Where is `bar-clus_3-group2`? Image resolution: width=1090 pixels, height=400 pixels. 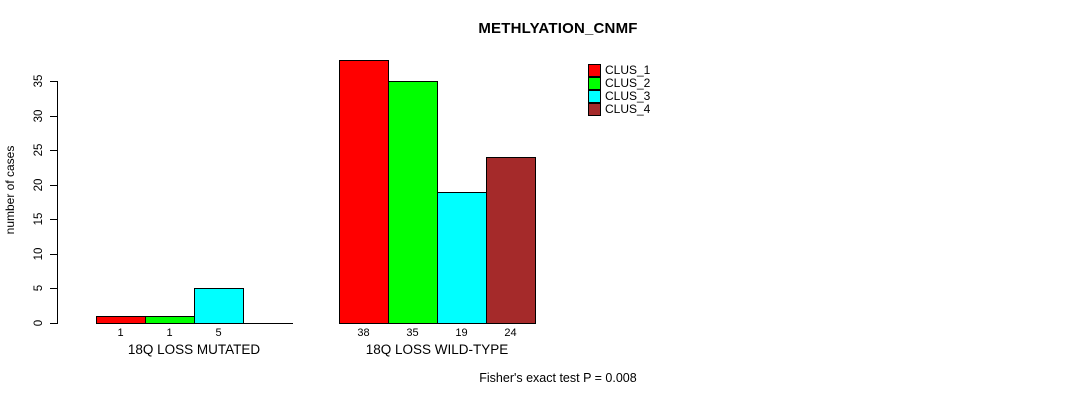
bar-clus_3-group2 is located at coordinates (462, 258).